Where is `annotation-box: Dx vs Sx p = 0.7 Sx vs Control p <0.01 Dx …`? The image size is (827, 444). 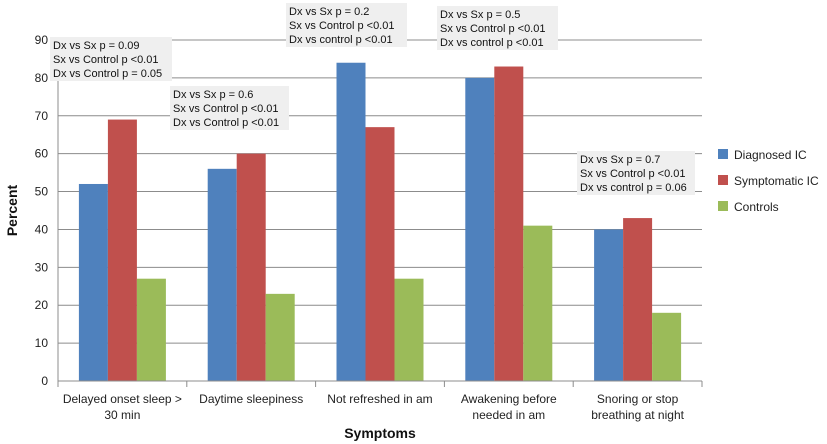 annotation-box: Dx vs Sx p = 0.7 Sx vs Control p <0.01 Dx … is located at coordinates (636, 173).